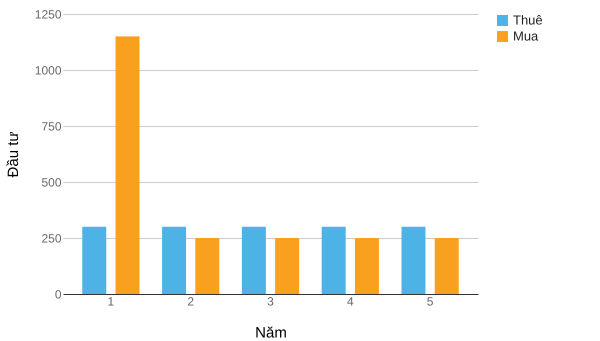  What do you see at coordinates (13, 155) in the screenshot?
I see `y-axis-title: Đầu tư` at bounding box center [13, 155].